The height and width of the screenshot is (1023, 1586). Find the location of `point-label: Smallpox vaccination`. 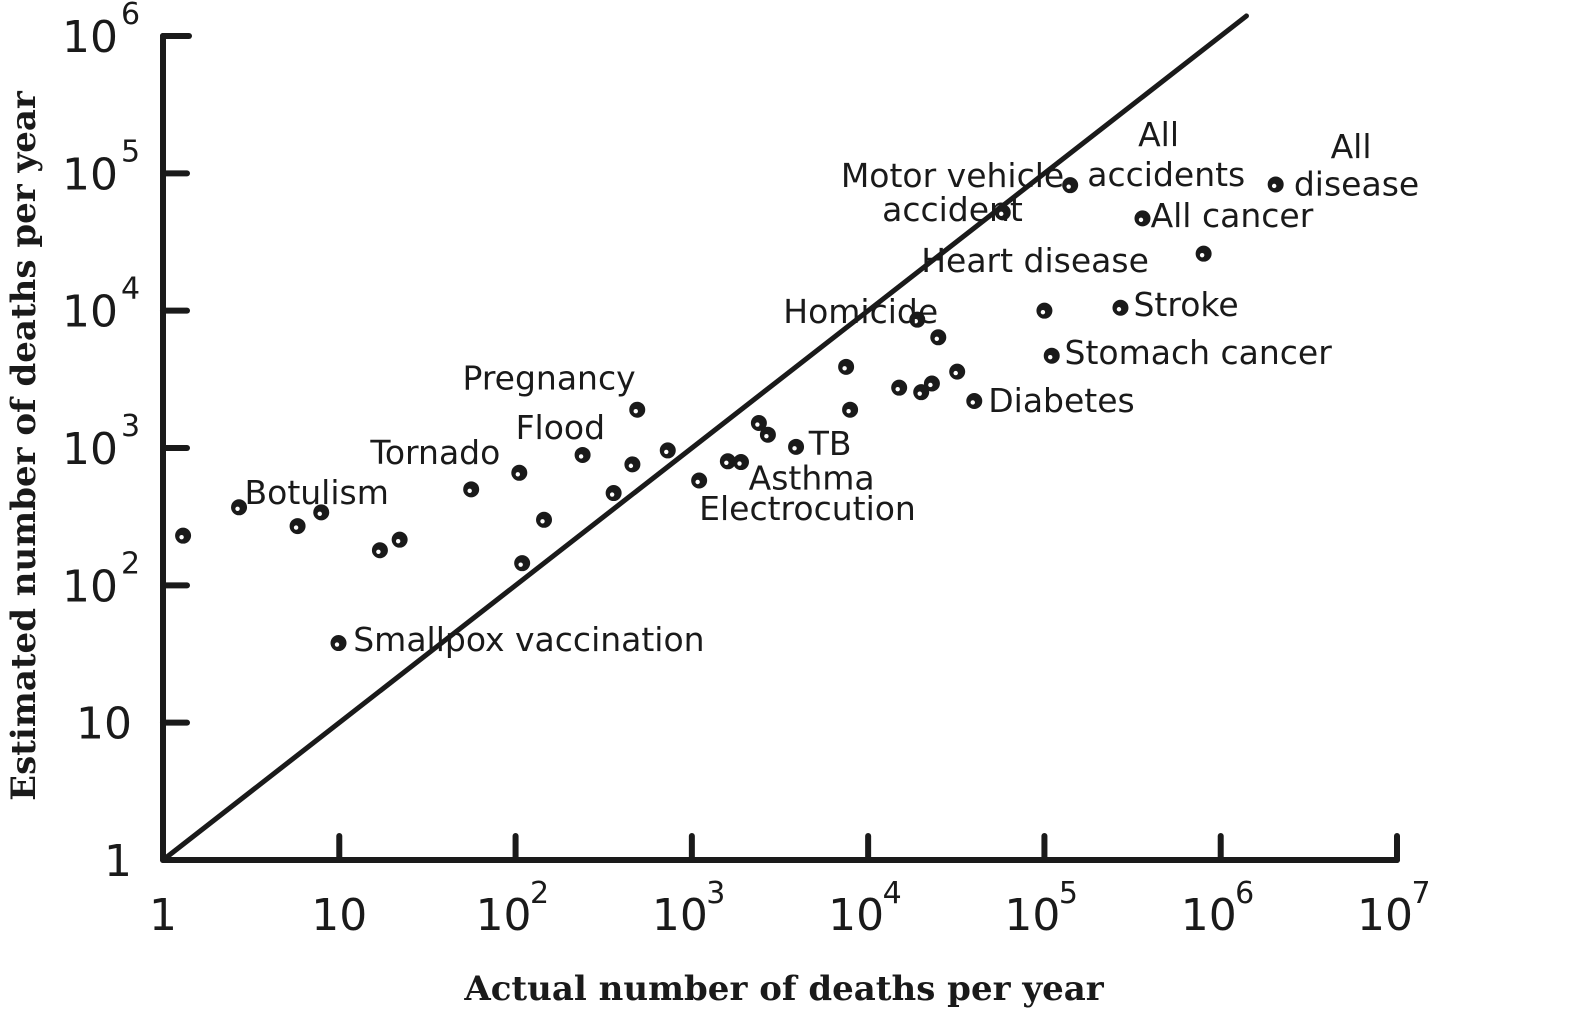

point-label: Smallpox vaccination is located at coordinates (528, 639).